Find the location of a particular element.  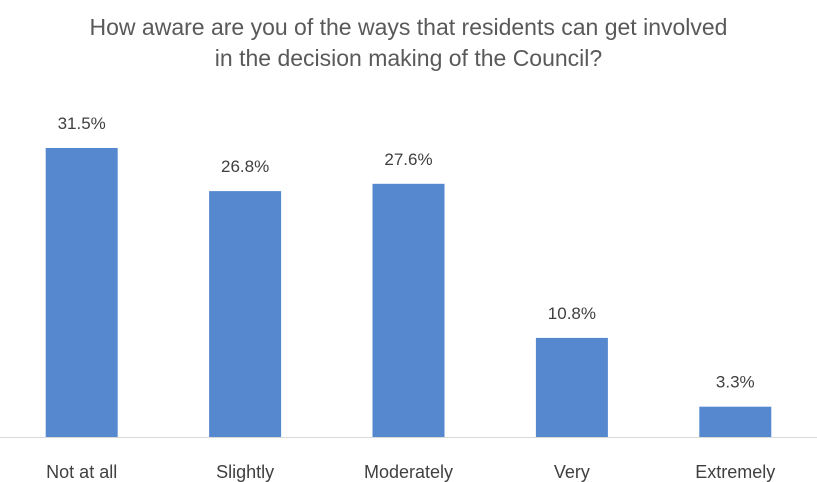

category-label: Moderately is located at coordinates (408, 472).